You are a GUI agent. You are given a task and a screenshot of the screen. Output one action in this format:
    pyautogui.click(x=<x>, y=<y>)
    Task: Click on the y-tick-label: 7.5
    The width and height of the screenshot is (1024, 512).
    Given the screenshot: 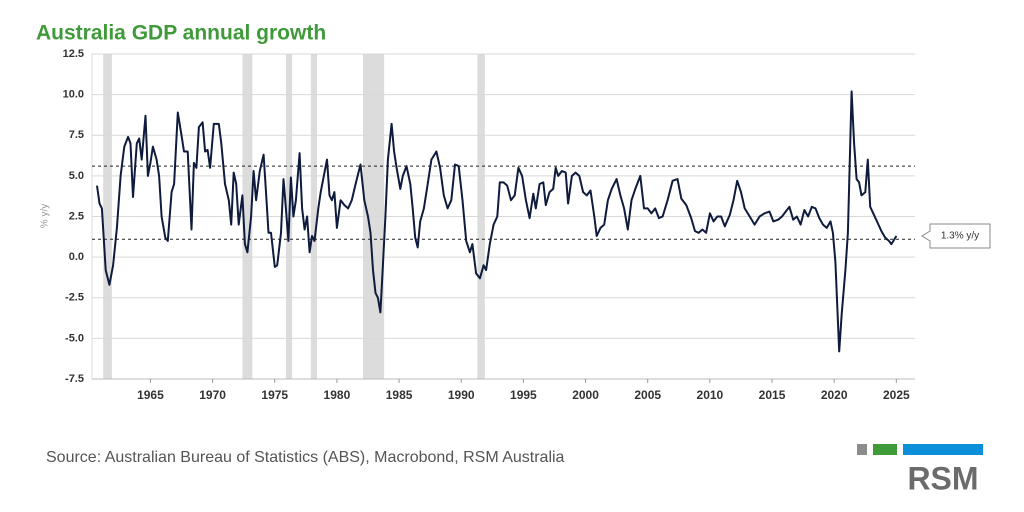 What is the action you would take?
    pyautogui.click(x=76, y=135)
    